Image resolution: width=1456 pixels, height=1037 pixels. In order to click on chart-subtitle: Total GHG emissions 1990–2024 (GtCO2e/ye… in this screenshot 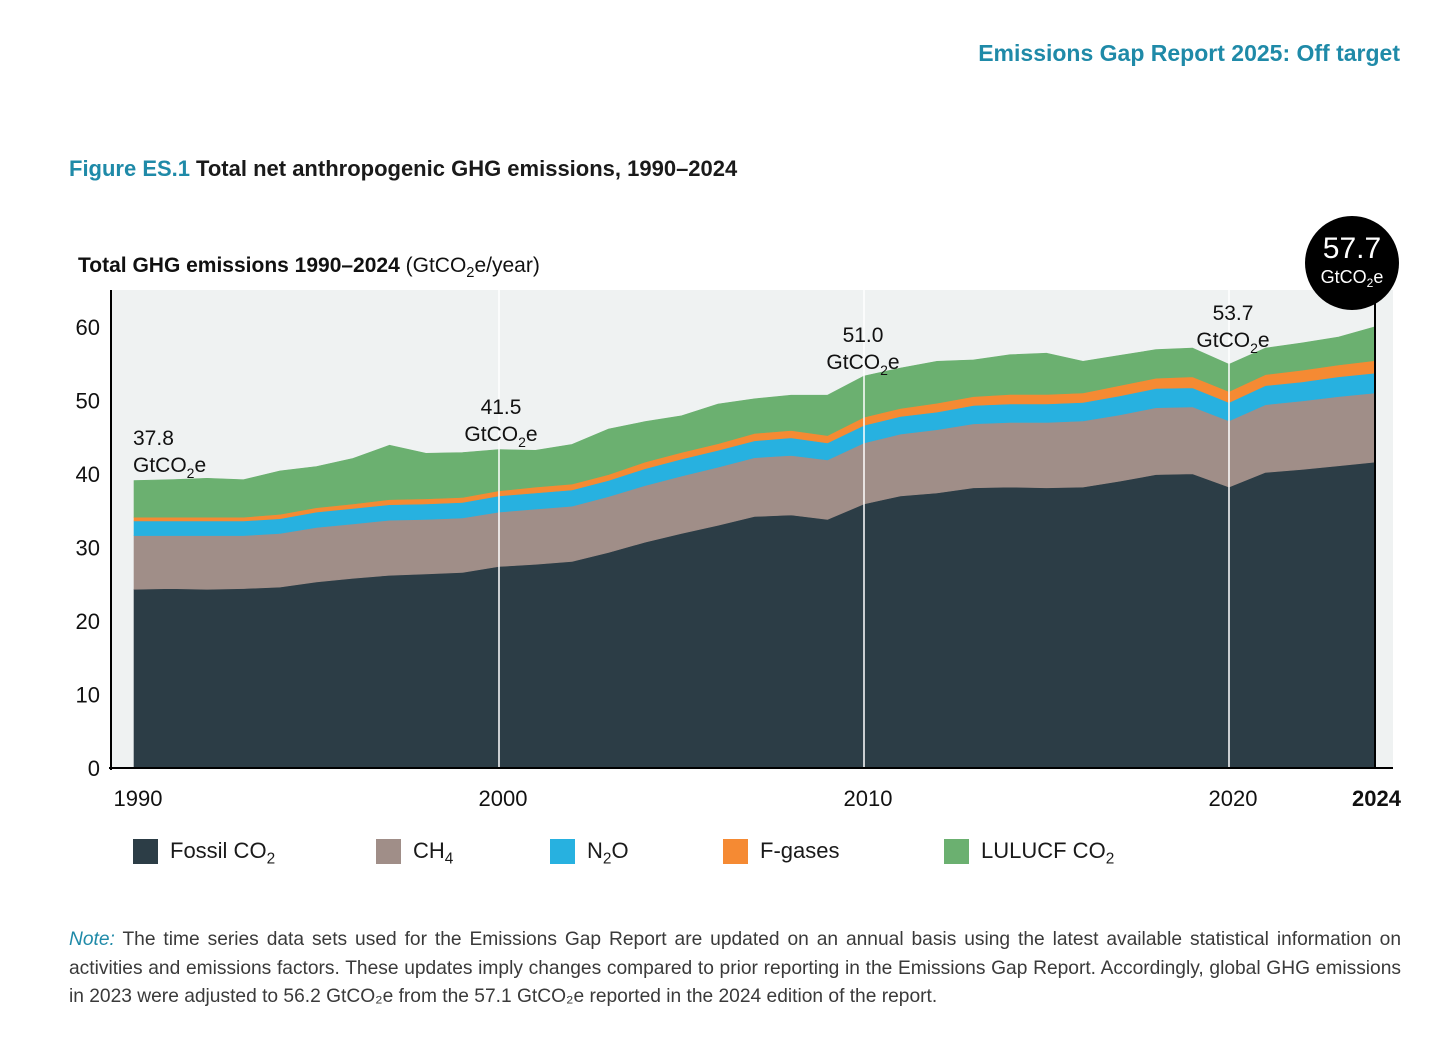, I will do `click(309, 268)`.